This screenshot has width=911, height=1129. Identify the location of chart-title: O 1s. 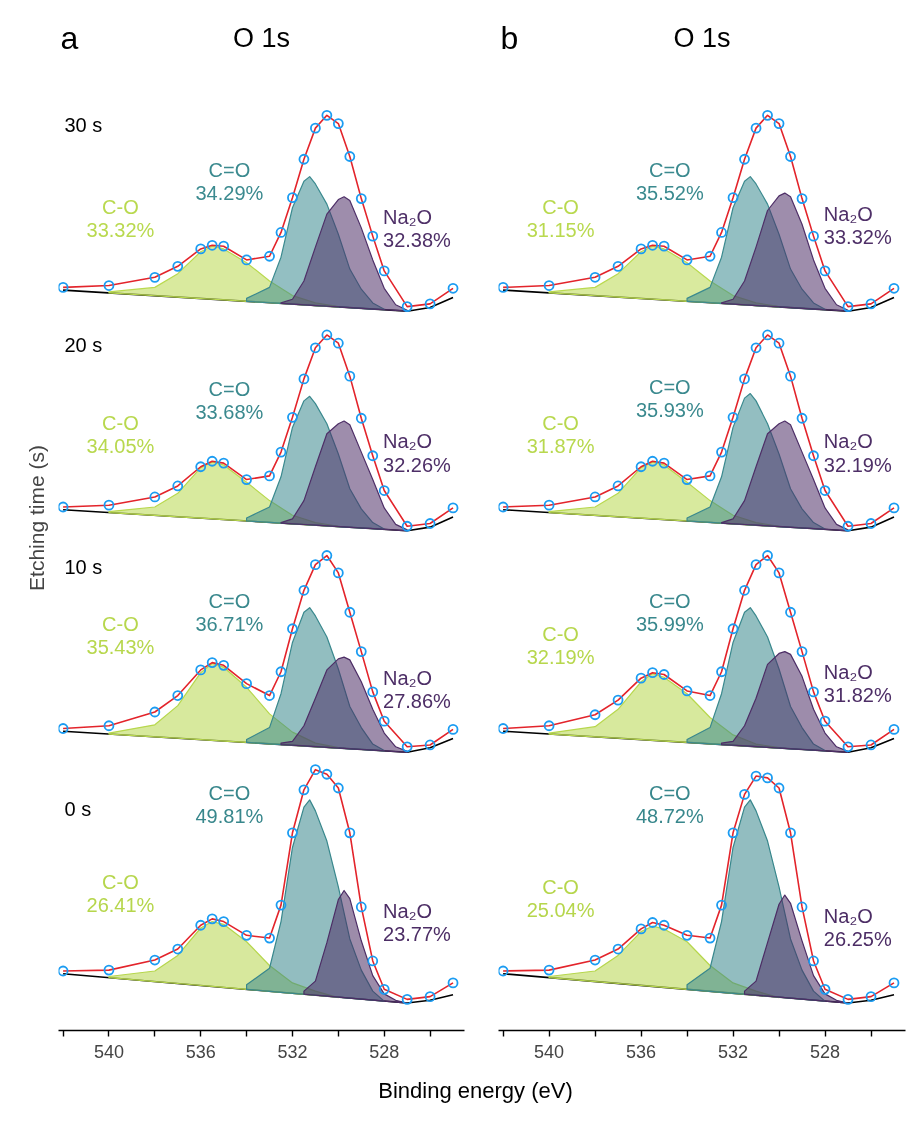
(702, 37).